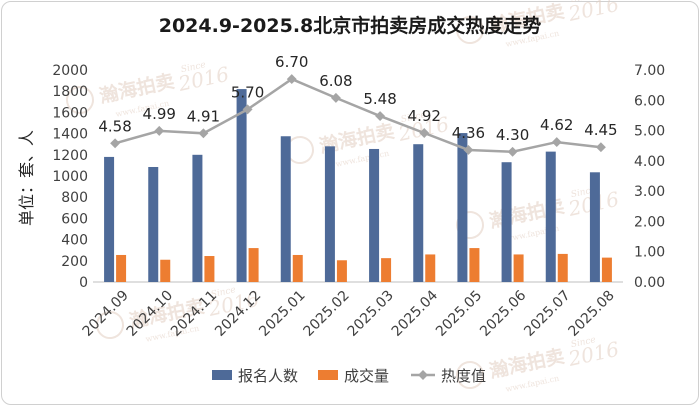 The image size is (700, 406). I want to click on left-tick-label: 0, so click(83, 283).